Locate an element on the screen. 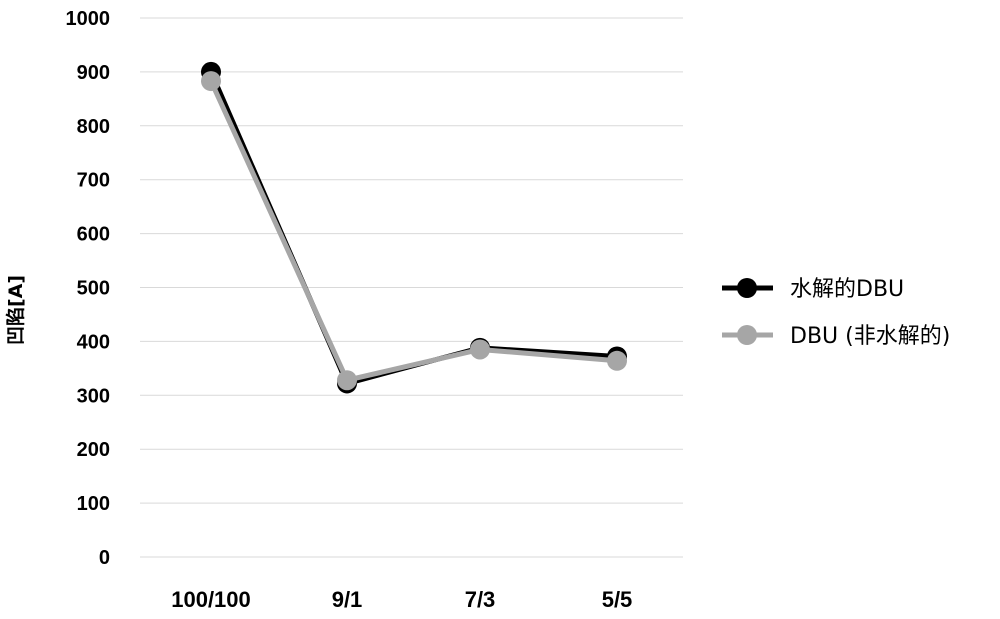 This screenshot has width=1000, height=619. y-tick-label: 100 is located at coordinates (93, 504).